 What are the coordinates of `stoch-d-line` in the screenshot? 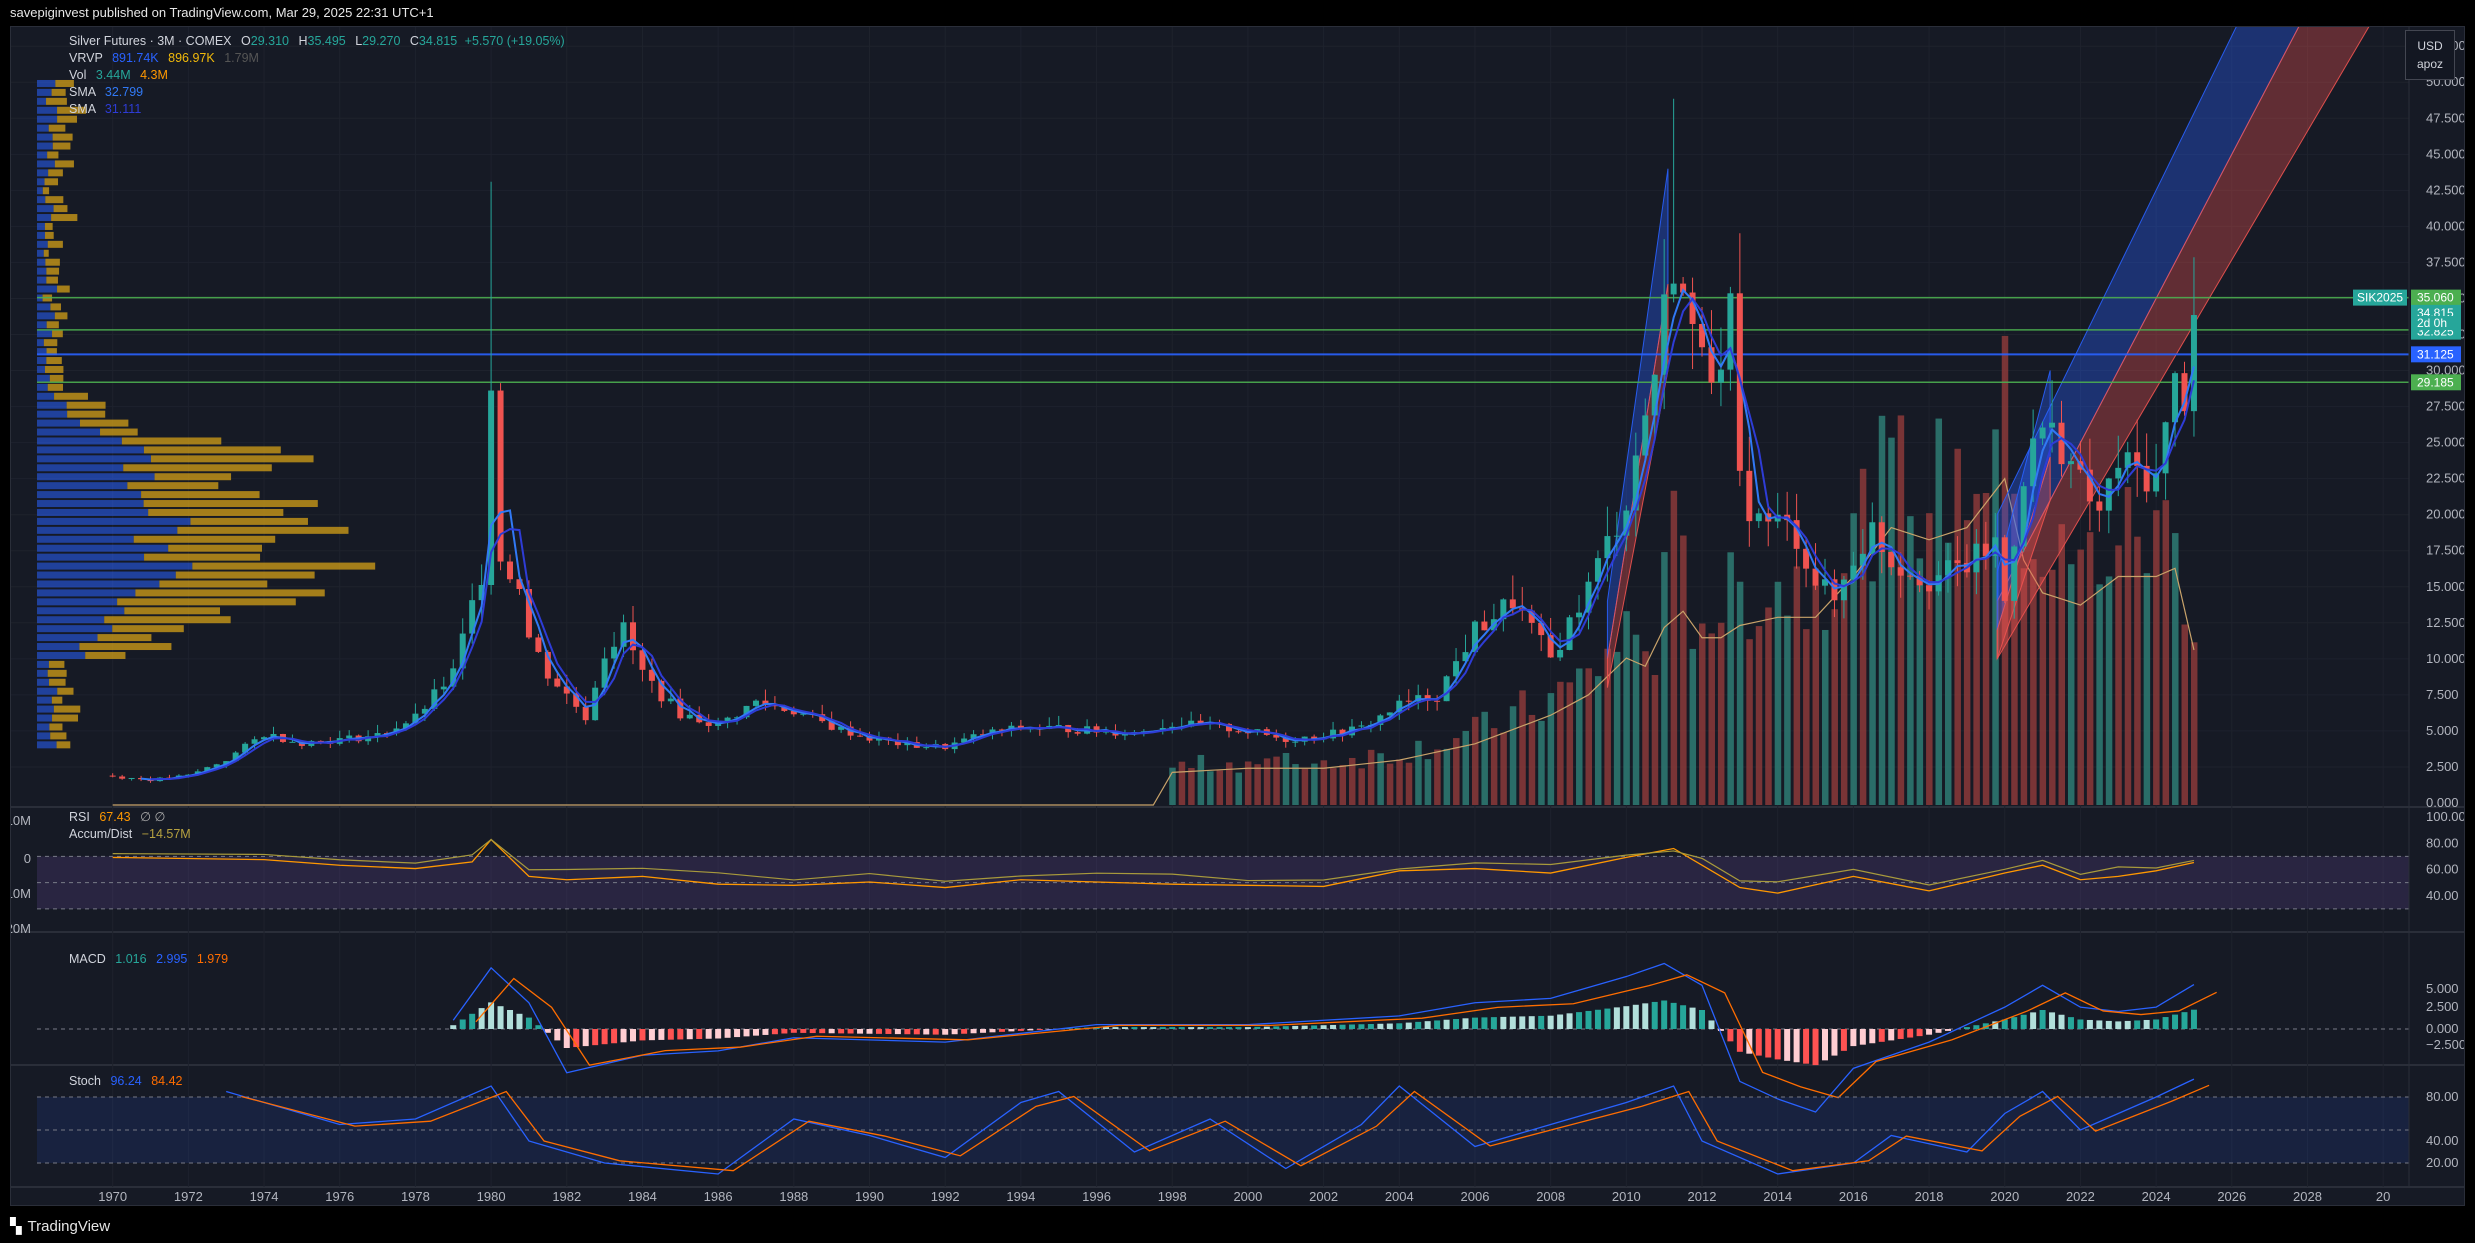 It's located at (1225, 1128).